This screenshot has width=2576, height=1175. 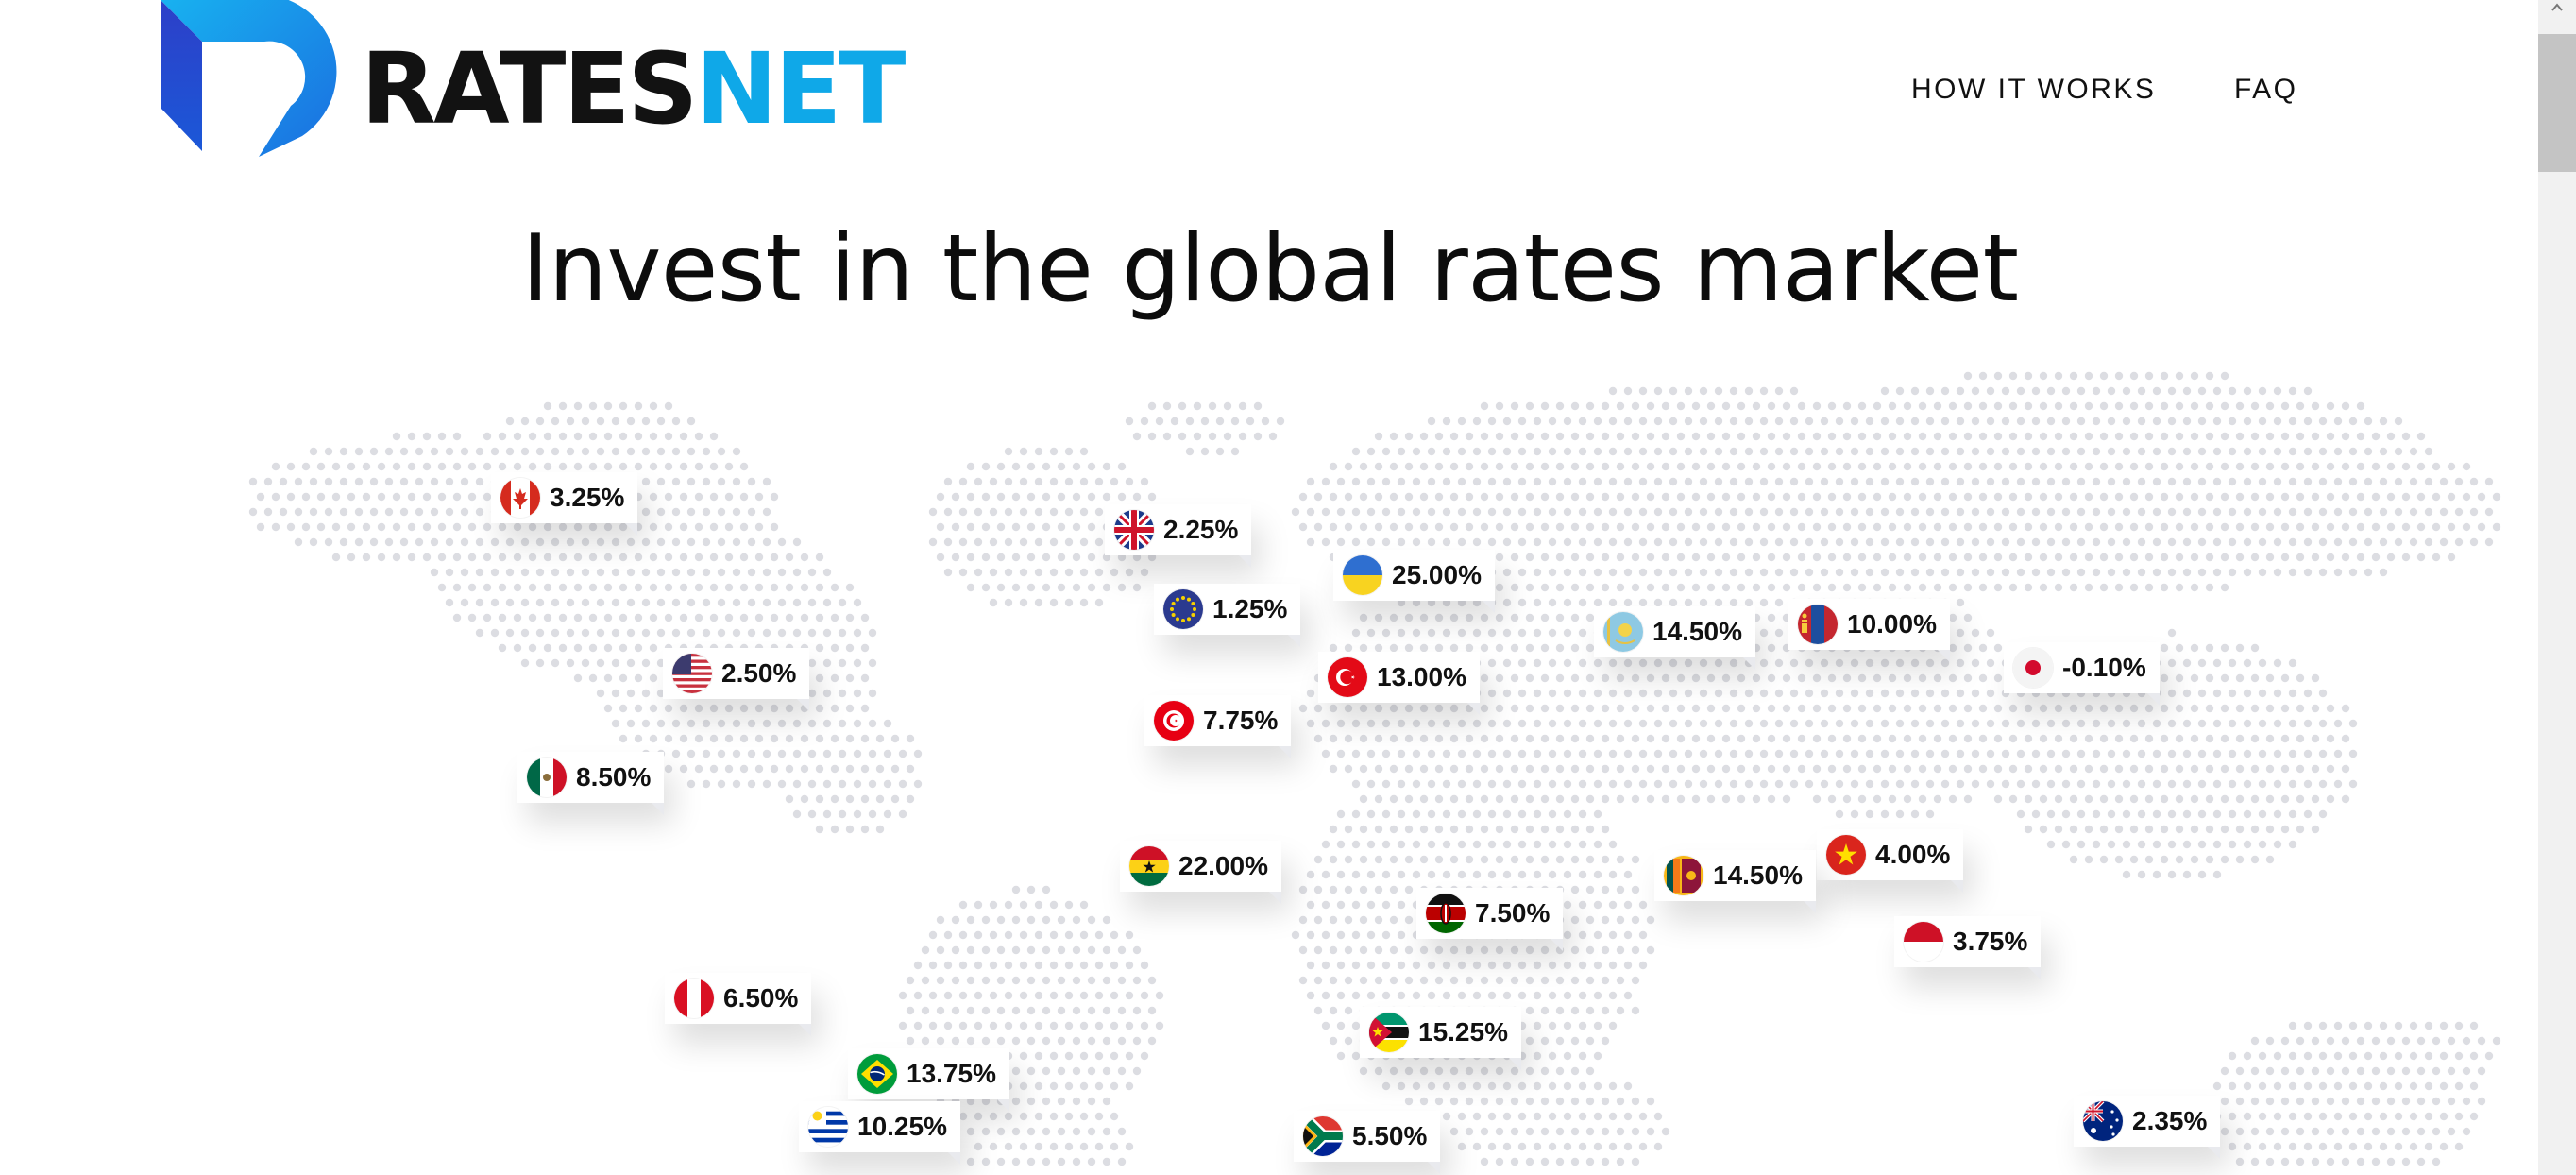 I want to click on rate-tag-ukraine: 25.00%, so click(x=1414, y=581).